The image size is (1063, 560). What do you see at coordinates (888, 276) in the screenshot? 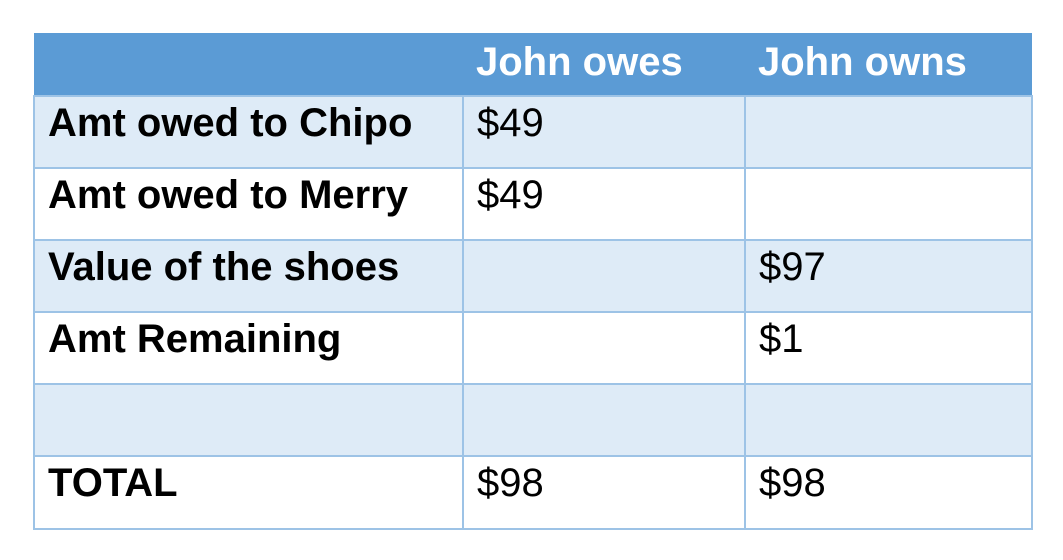
I see `owns-value-cell: $97` at bounding box center [888, 276].